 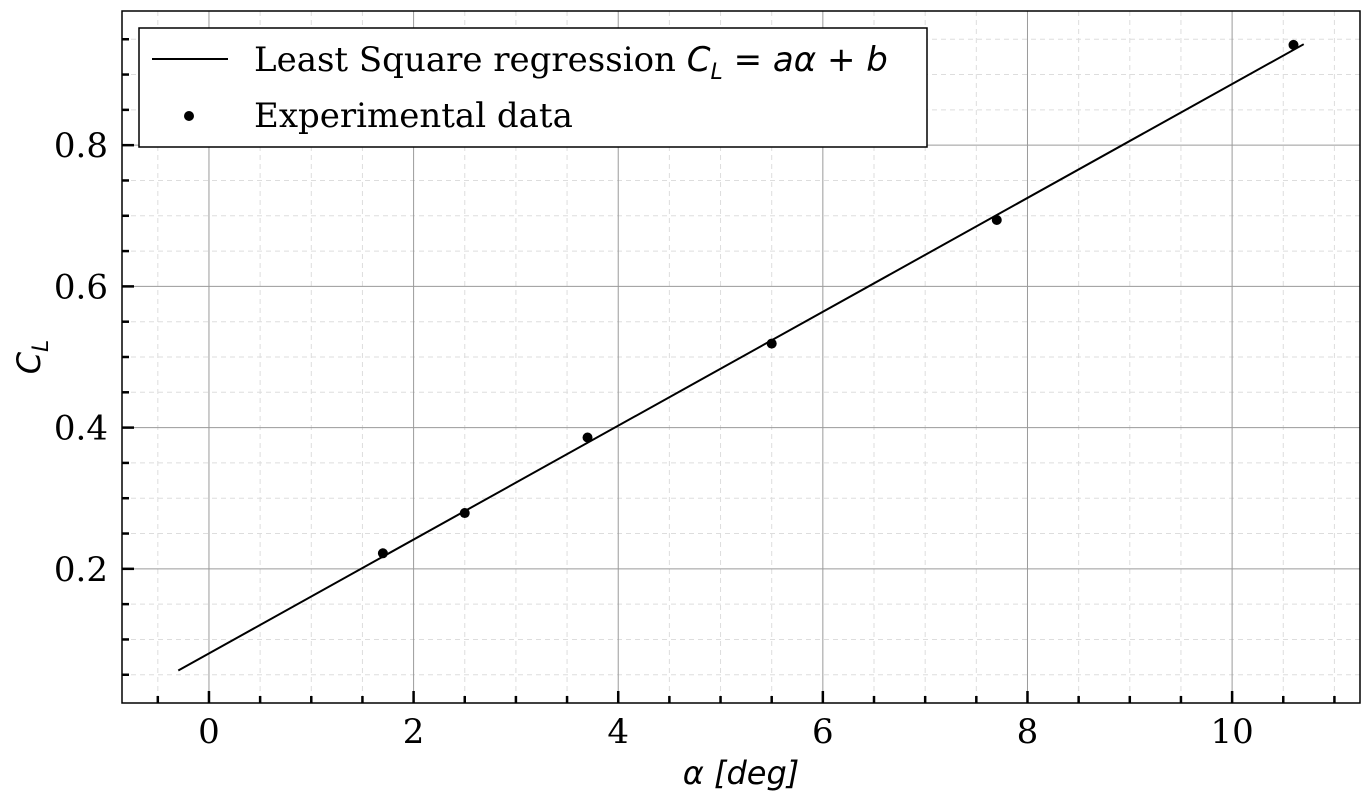 I want to click on legend-regression-text: Least Square regression, so click(x=470, y=60).